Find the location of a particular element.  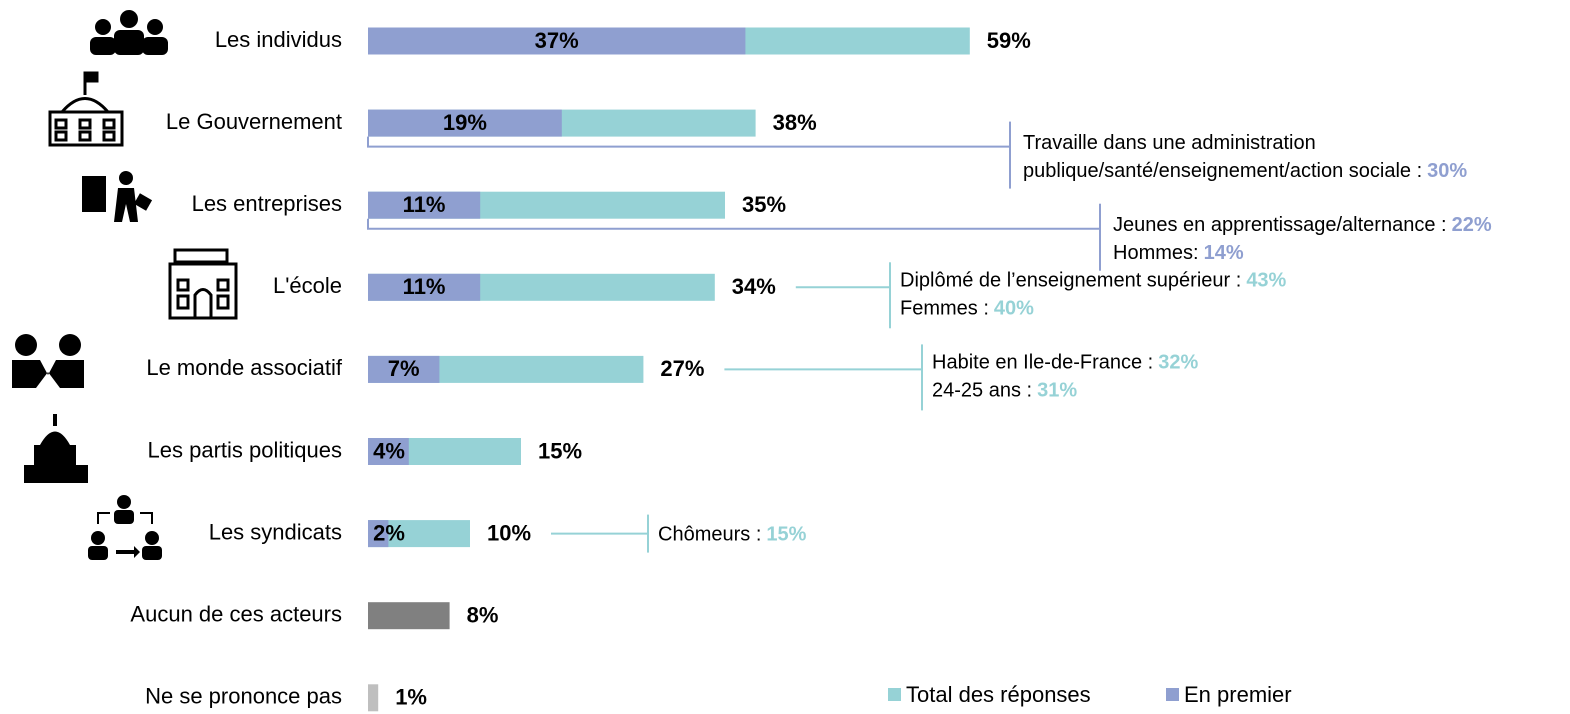

icon-union is located at coordinates (125, 527).